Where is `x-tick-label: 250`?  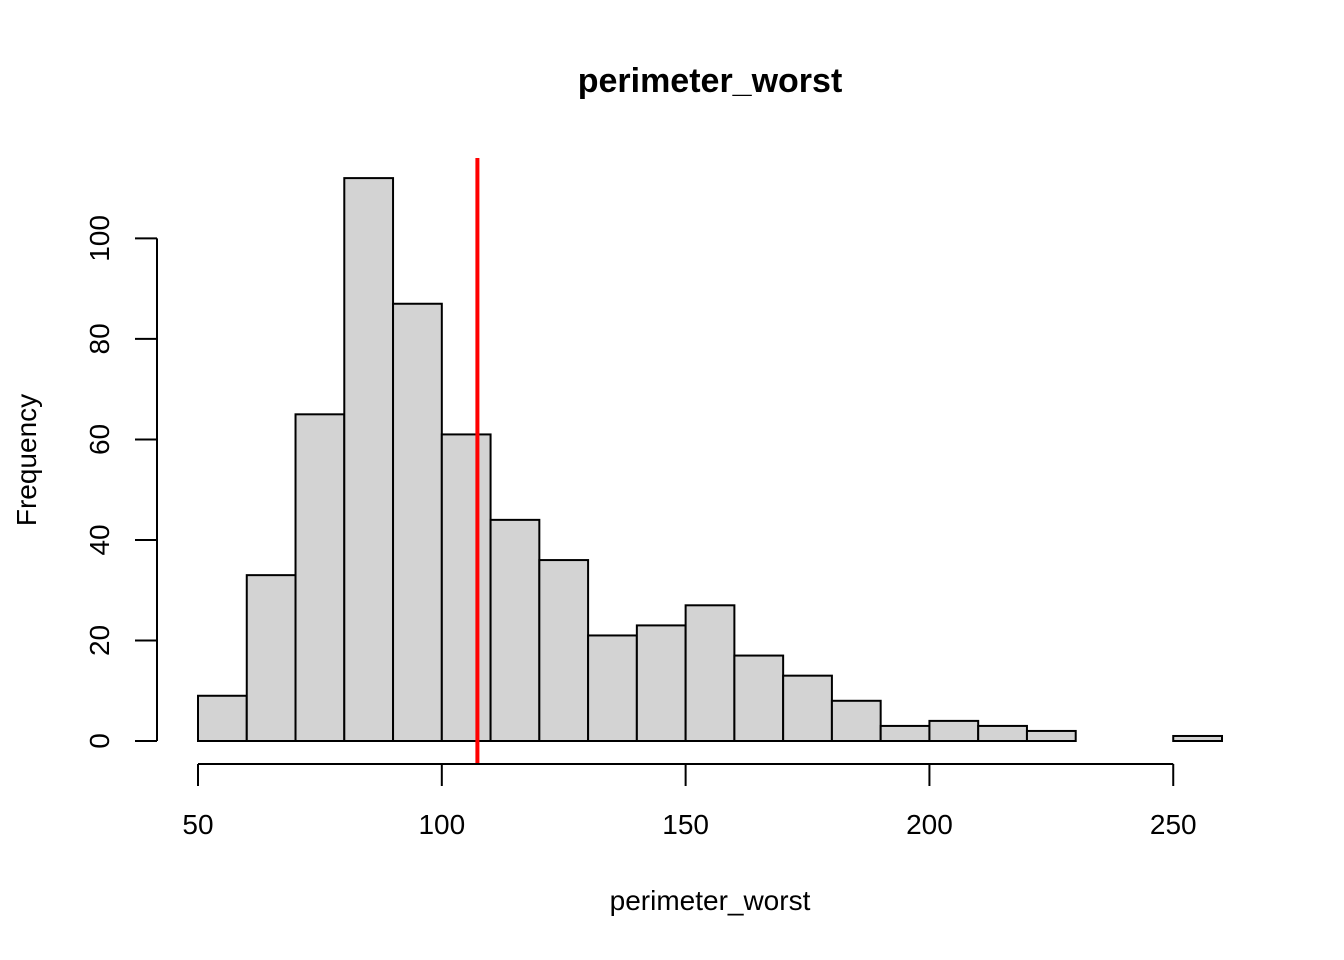
x-tick-label: 250 is located at coordinates (1173, 824).